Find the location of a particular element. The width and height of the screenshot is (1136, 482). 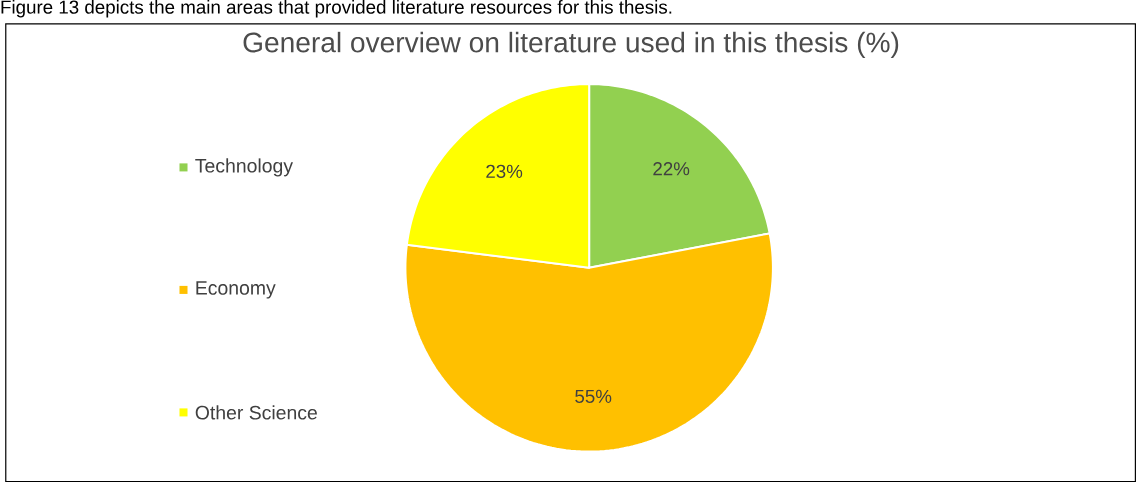

legend-label: Other Science is located at coordinates (256, 412).